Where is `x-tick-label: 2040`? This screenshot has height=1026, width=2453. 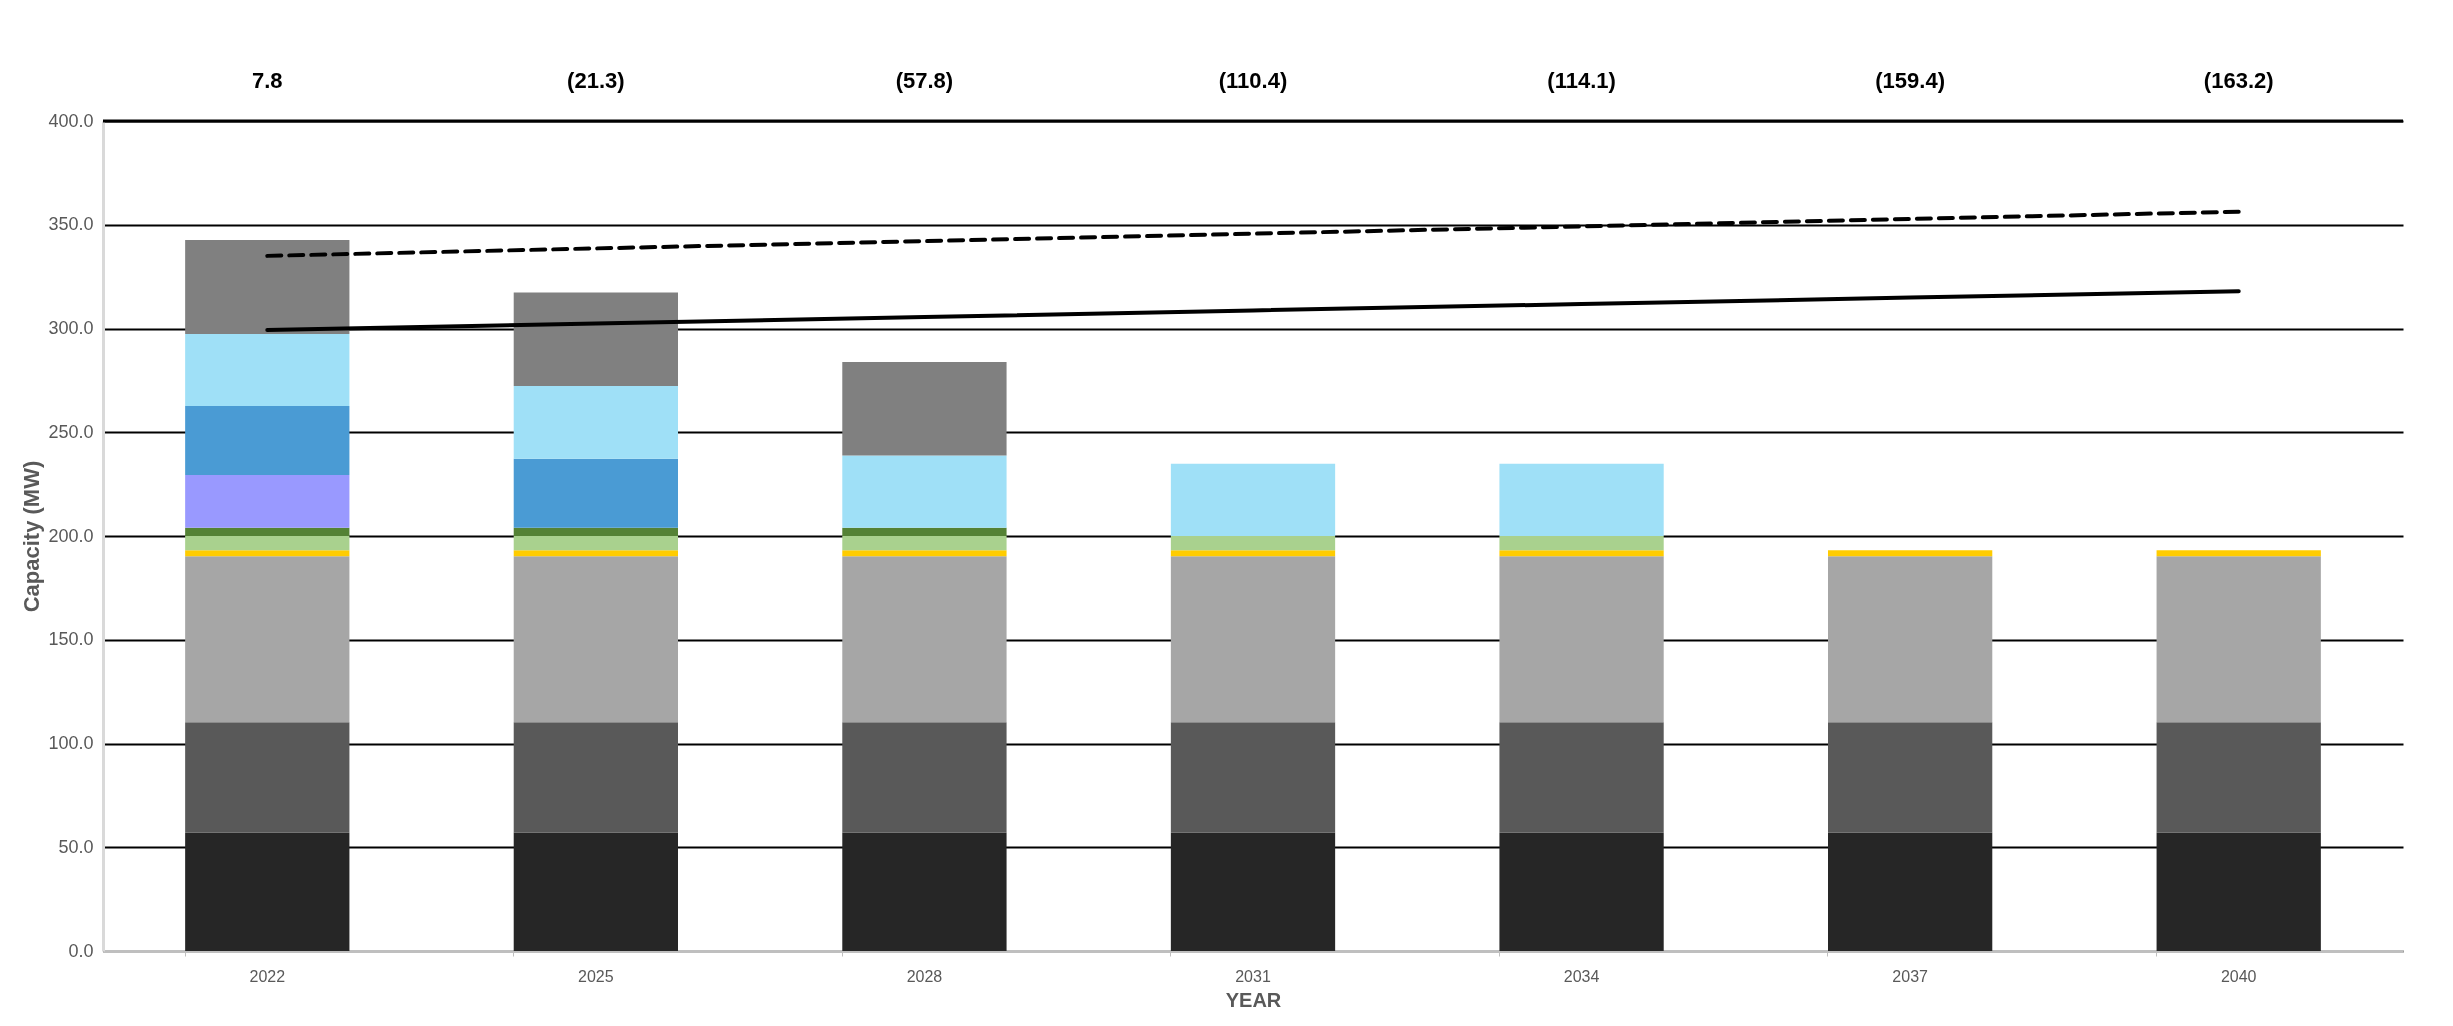
x-tick-label: 2040 is located at coordinates (2238, 976).